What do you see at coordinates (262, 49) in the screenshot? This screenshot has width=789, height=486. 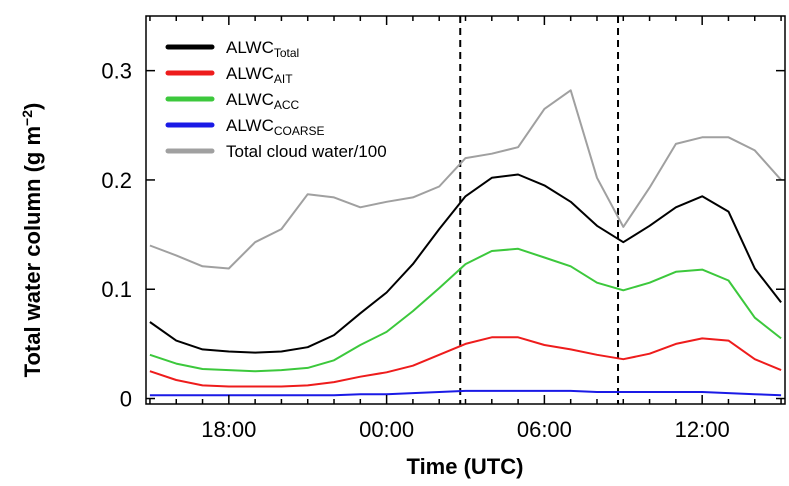 I see `legend-label: ALWCTotal` at bounding box center [262, 49].